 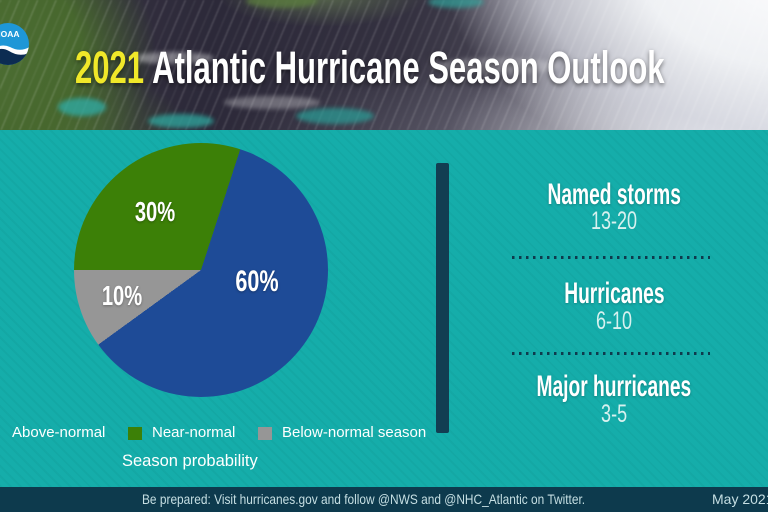 What do you see at coordinates (614, 386) in the screenshot?
I see `stat-label-major-hurricanes: Major hurricanes` at bounding box center [614, 386].